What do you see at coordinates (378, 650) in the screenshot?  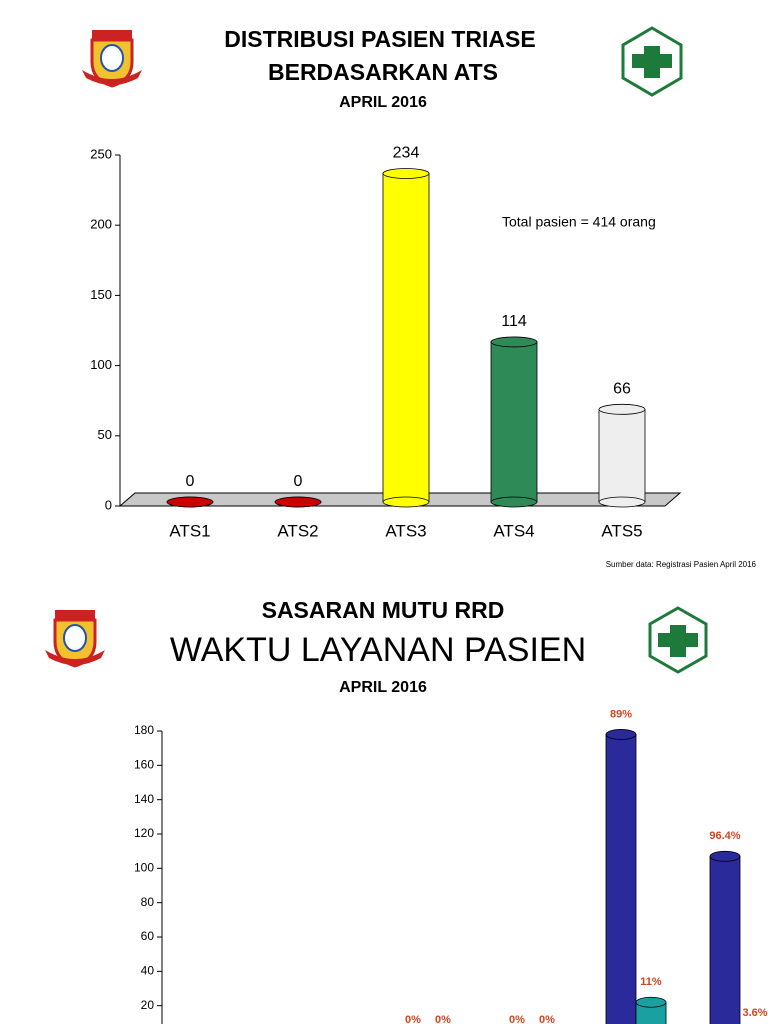 I see `chart-title: WAKTU LAYANAN PASIEN` at bounding box center [378, 650].